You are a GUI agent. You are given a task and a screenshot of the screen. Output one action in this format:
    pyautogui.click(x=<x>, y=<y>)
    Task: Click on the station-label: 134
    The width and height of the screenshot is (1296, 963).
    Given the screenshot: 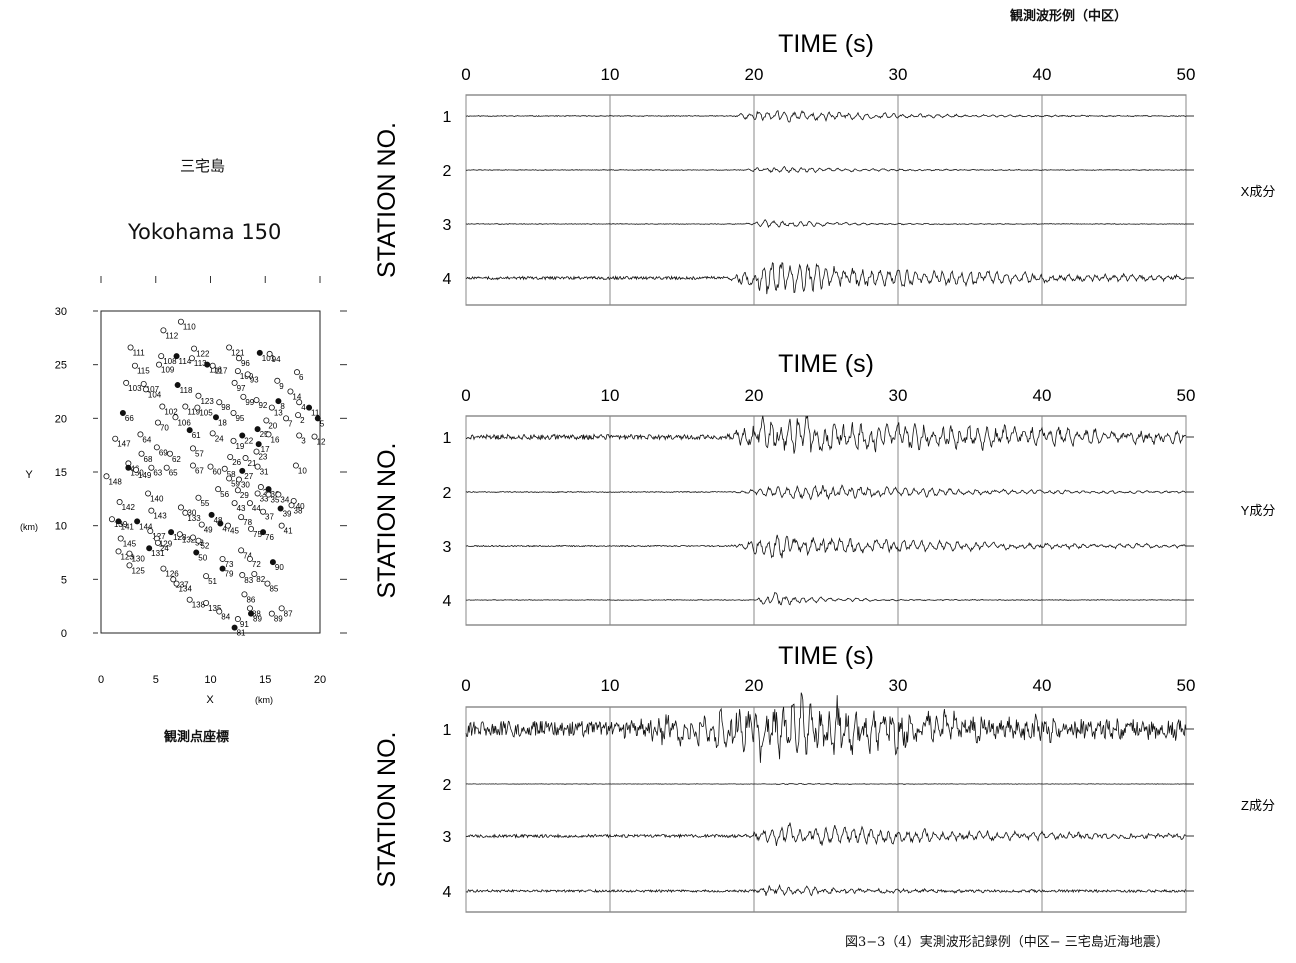 What is the action you would take?
    pyautogui.click(x=186, y=589)
    